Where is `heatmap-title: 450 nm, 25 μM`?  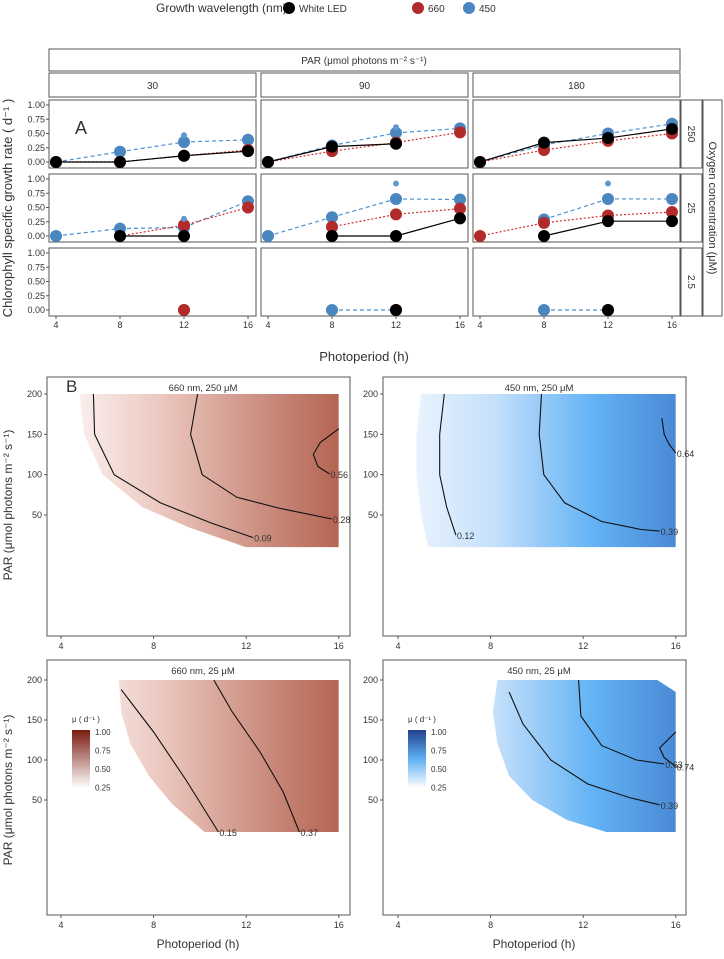 heatmap-title: 450 nm, 25 μM is located at coordinates (539, 671).